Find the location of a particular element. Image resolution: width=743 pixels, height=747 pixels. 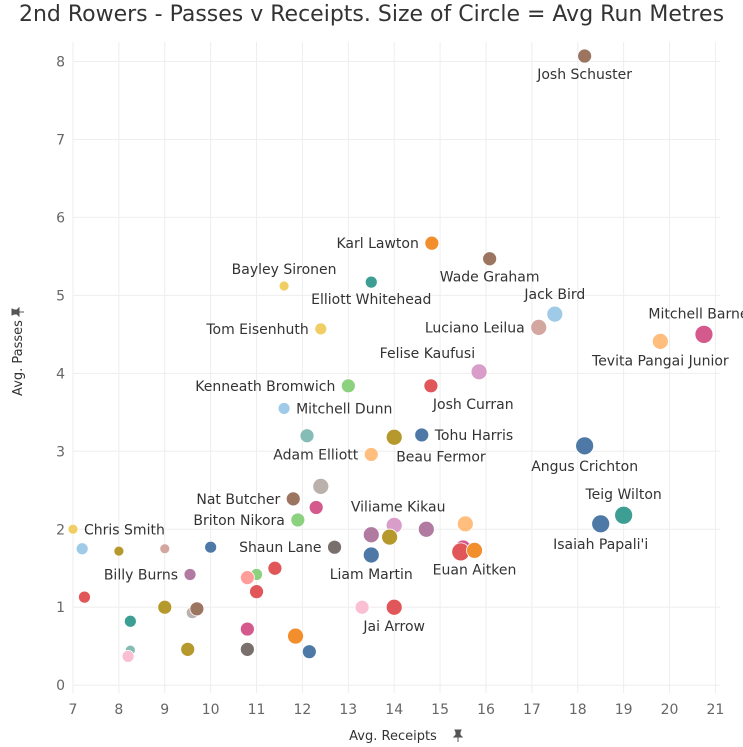

point-label: Josh Schuster is located at coordinates (584, 75).